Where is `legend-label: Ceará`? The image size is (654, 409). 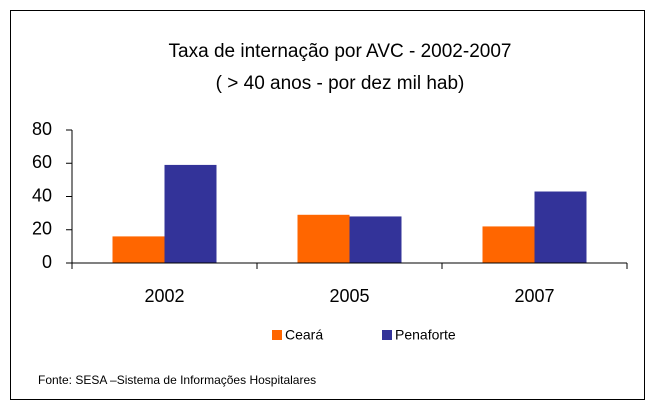
legend-label: Ceará is located at coordinates (304, 335).